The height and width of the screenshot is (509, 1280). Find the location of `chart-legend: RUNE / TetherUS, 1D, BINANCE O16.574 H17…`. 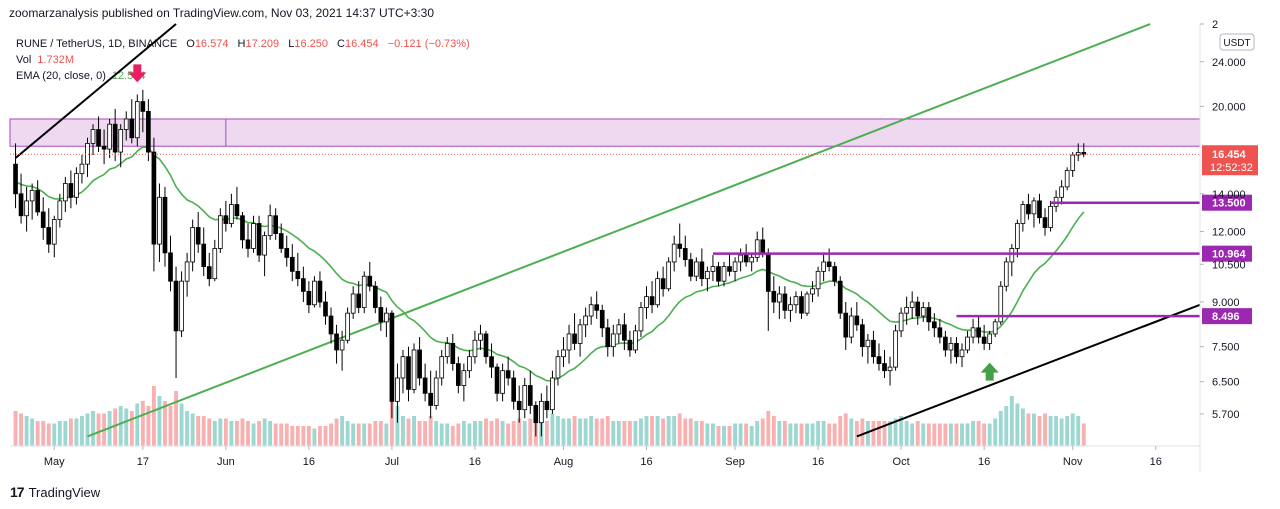

chart-legend: RUNE / TetherUS, 1D, BINANCE O16.574 H17… is located at coordinates (243, 60).